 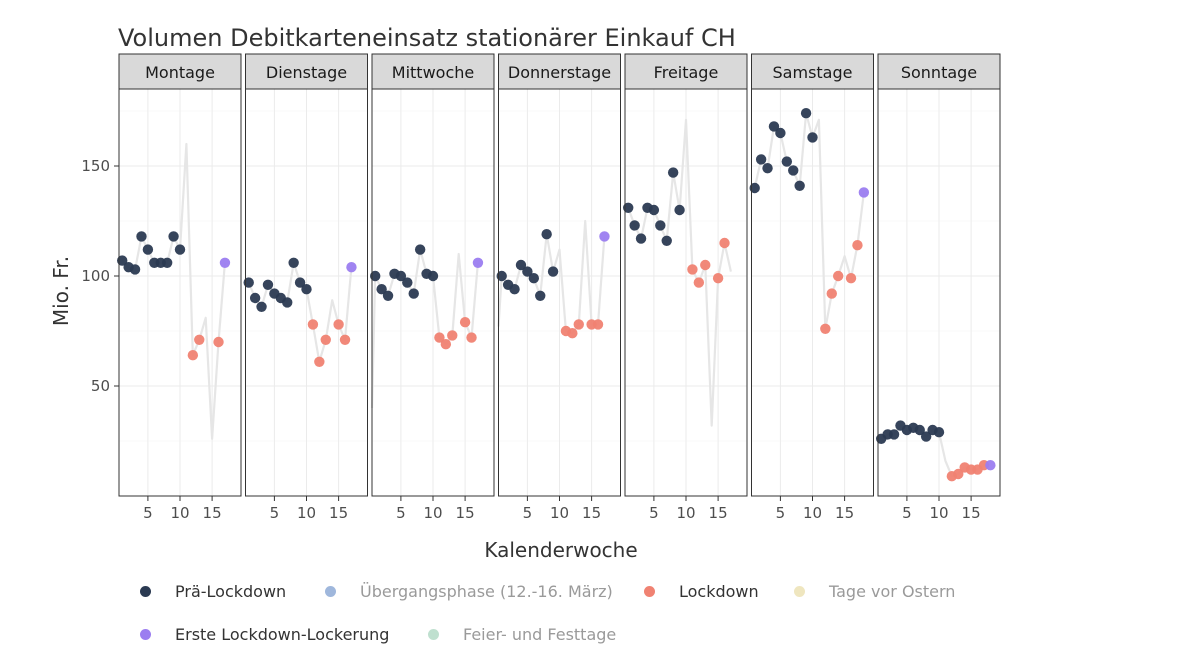 I want to click on legend-item: Feier- und Festtage, so click(x=522, y=634).